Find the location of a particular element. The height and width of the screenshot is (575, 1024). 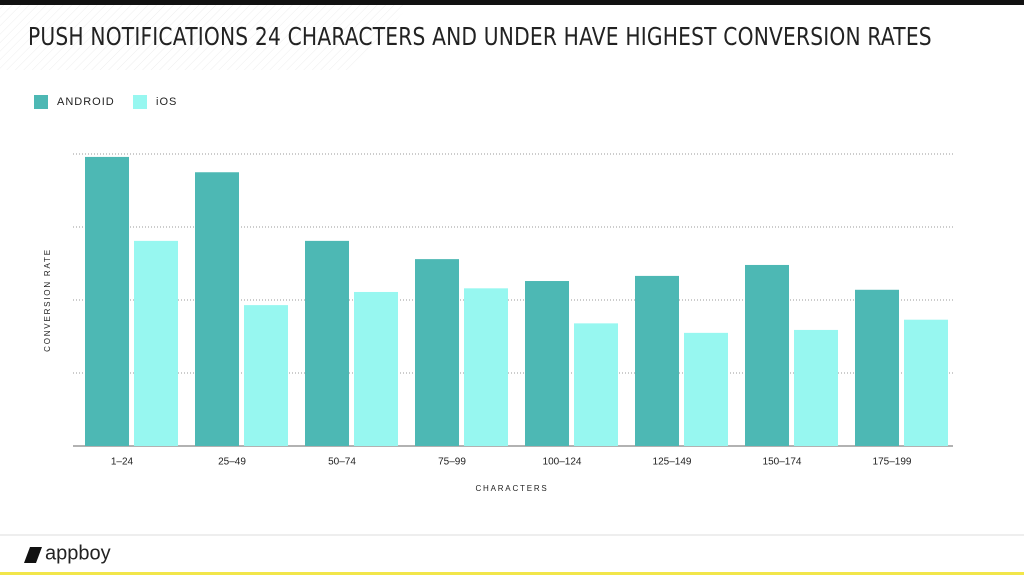

x-tick-label: 175–199 is located at coordinates (892, 462).